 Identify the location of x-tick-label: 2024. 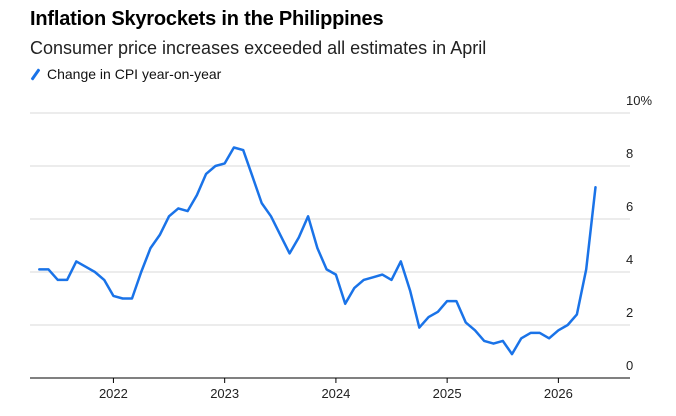
(335, 393).